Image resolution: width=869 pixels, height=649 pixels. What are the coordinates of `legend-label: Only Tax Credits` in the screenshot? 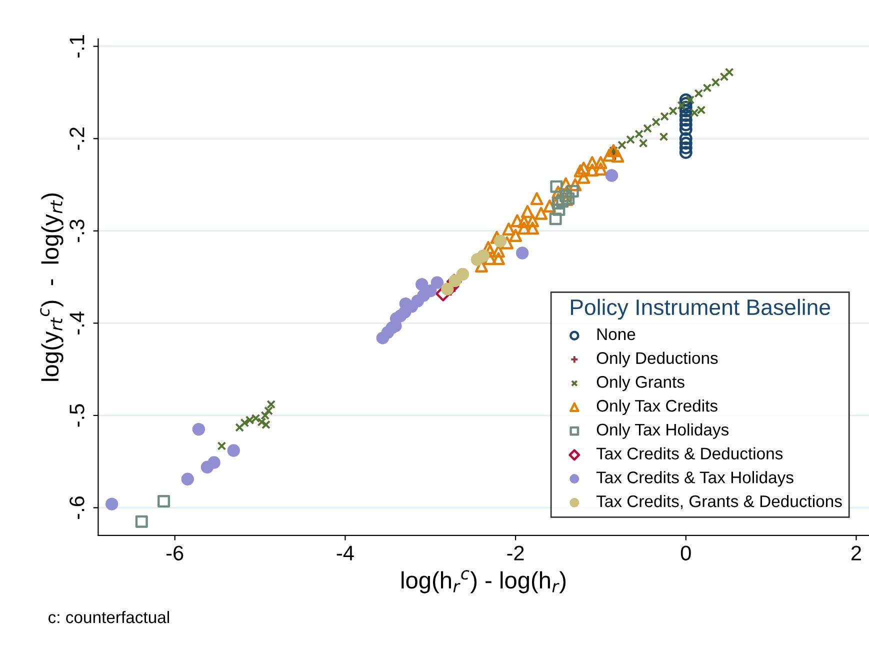 It's located at (657, 407).